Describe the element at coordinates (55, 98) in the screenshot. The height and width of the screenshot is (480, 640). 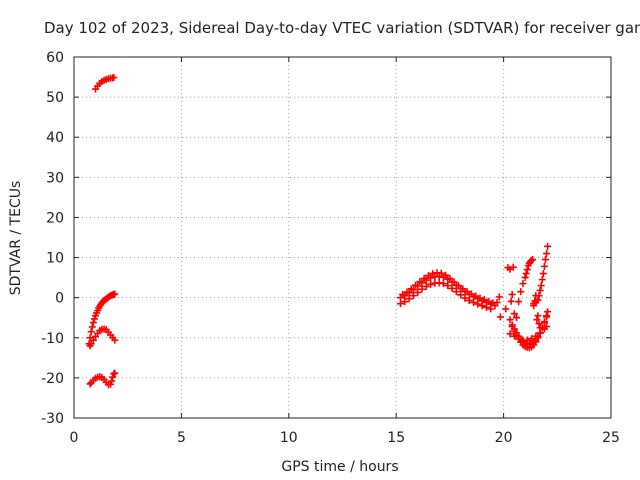
I see `y-tick-label: 50` at that location.